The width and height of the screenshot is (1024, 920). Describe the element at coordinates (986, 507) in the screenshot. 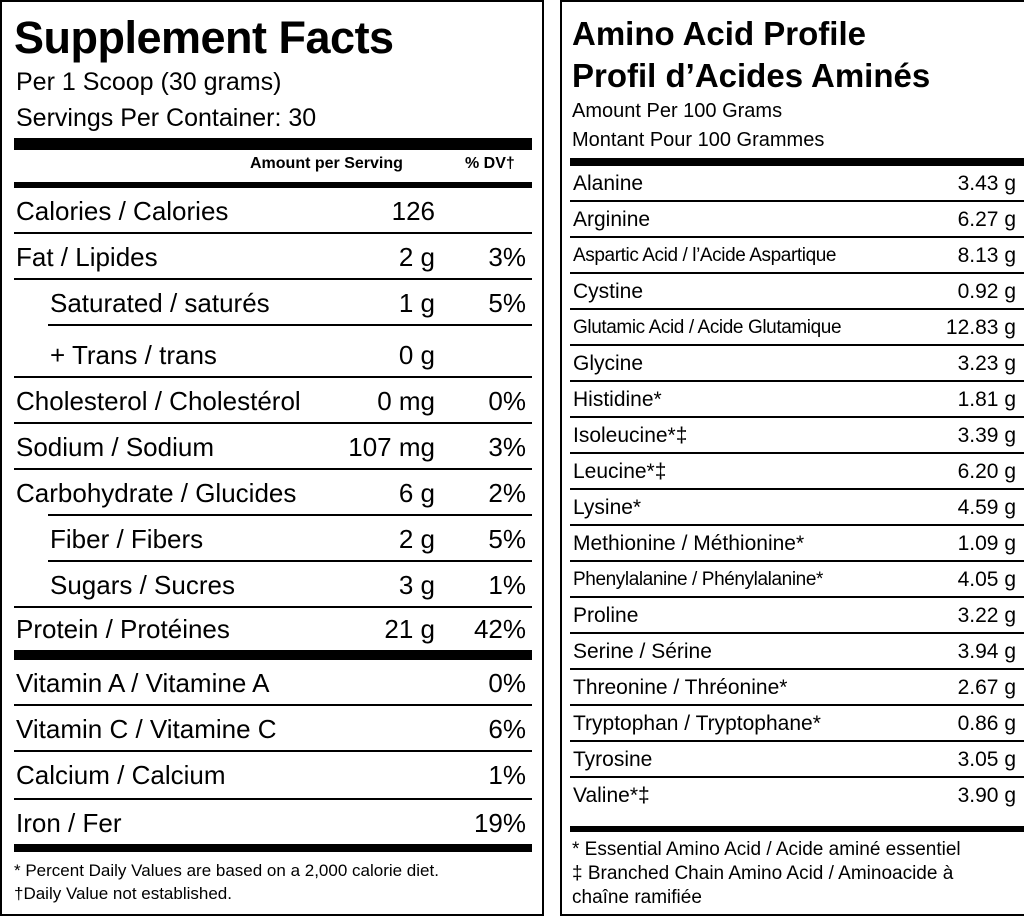

I see `amino-value: 4.59 g` at that location.